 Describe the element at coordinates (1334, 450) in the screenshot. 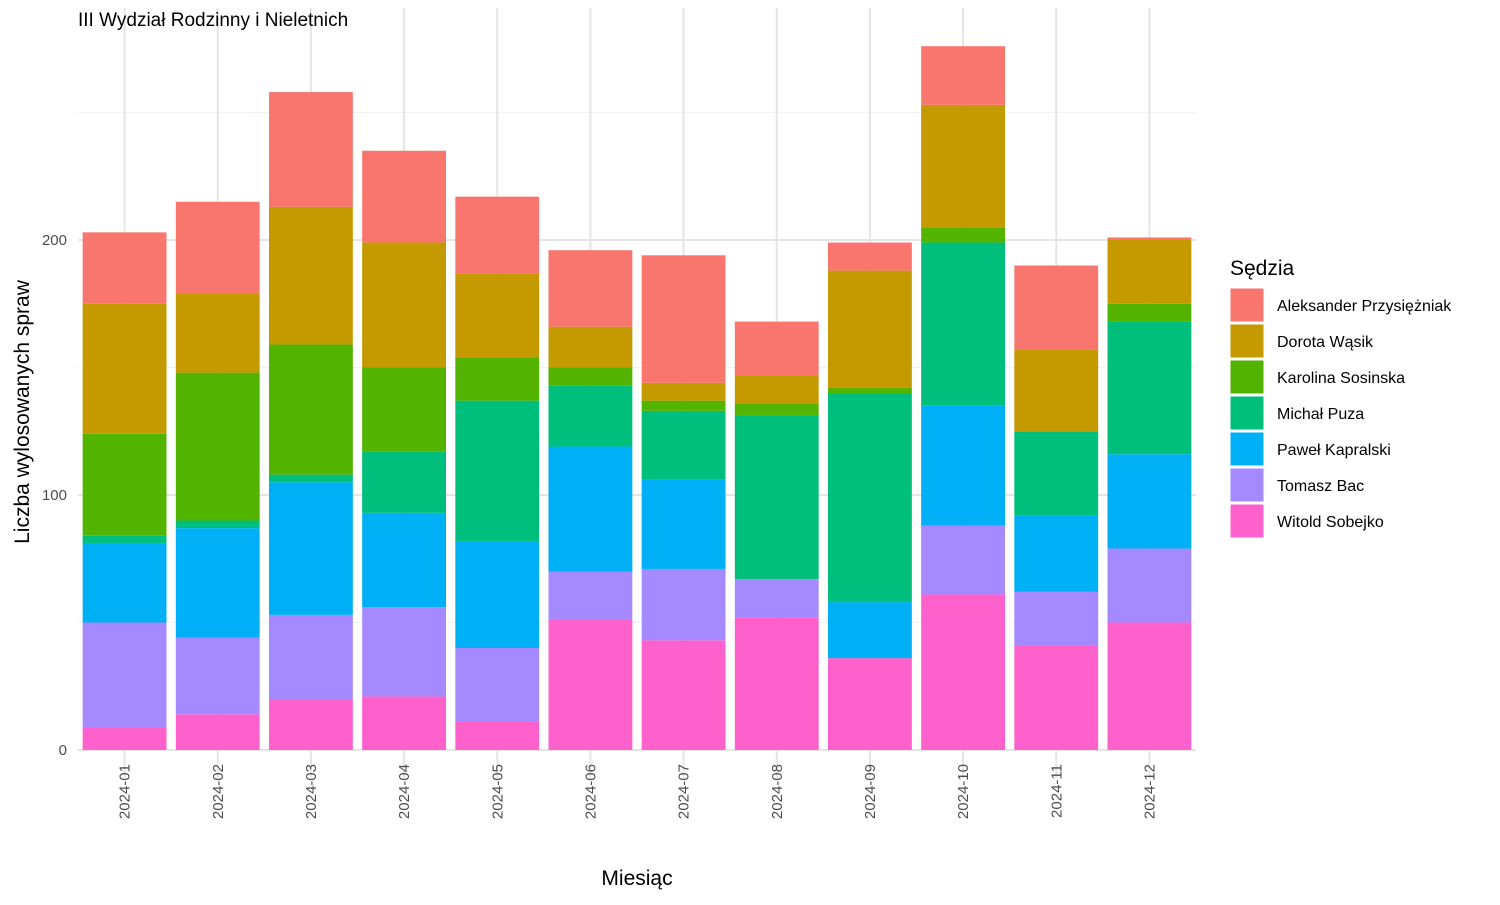

I see `legend-label: Paweł Kapralski` at that location.